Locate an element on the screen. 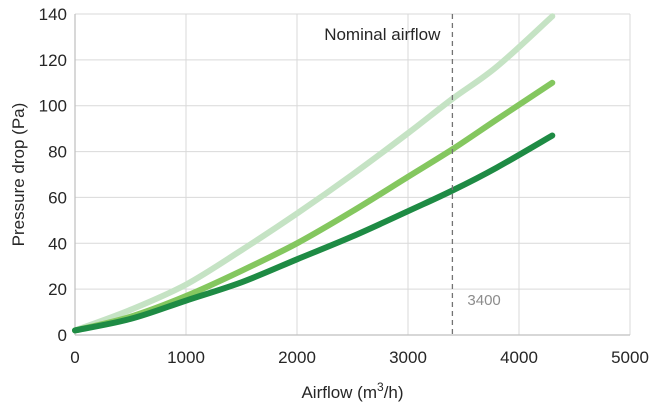  x-axis-title-main: Airflow (m is located at coordinates (339, 392).